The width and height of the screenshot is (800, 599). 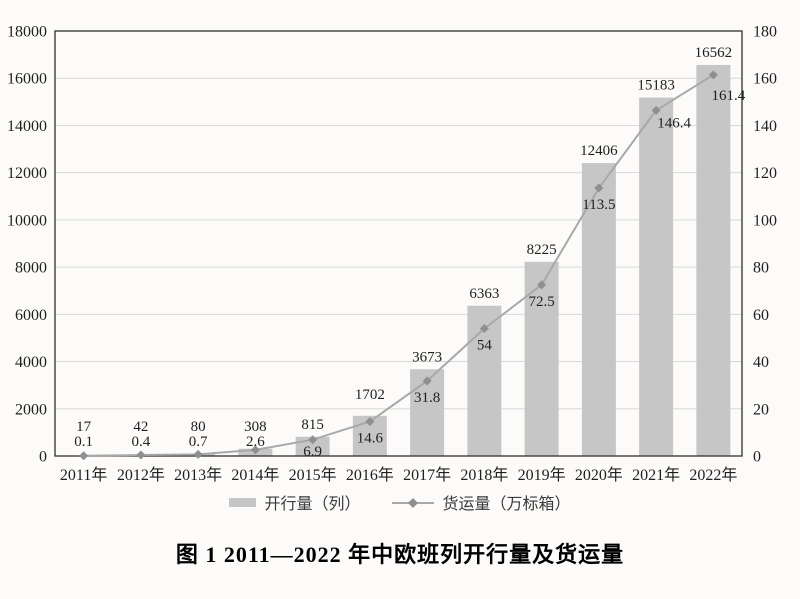 I want to click on legend-item-bar-series: 开行量（列）, so click(x=295, y=502).